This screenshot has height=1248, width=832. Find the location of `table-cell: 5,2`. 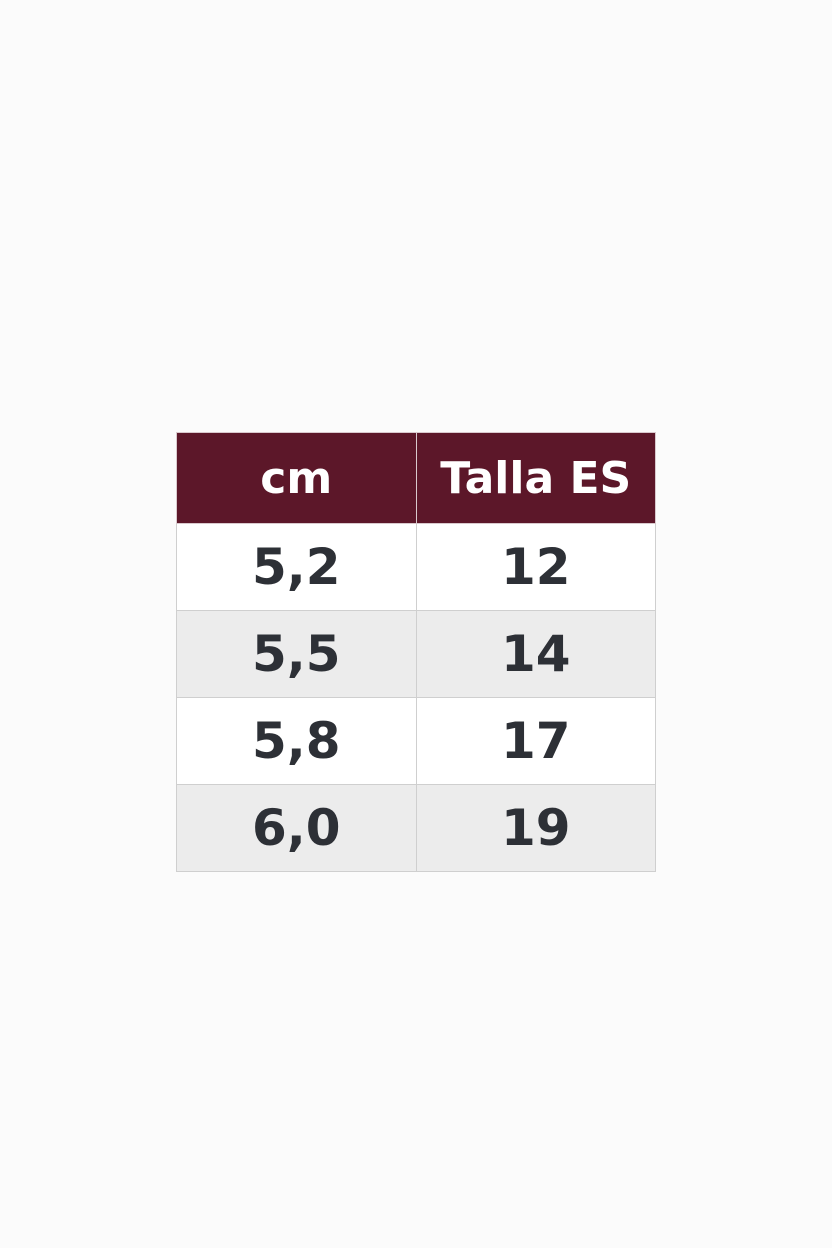

table-cell: 5,2 is located at coordinates (296, 567).